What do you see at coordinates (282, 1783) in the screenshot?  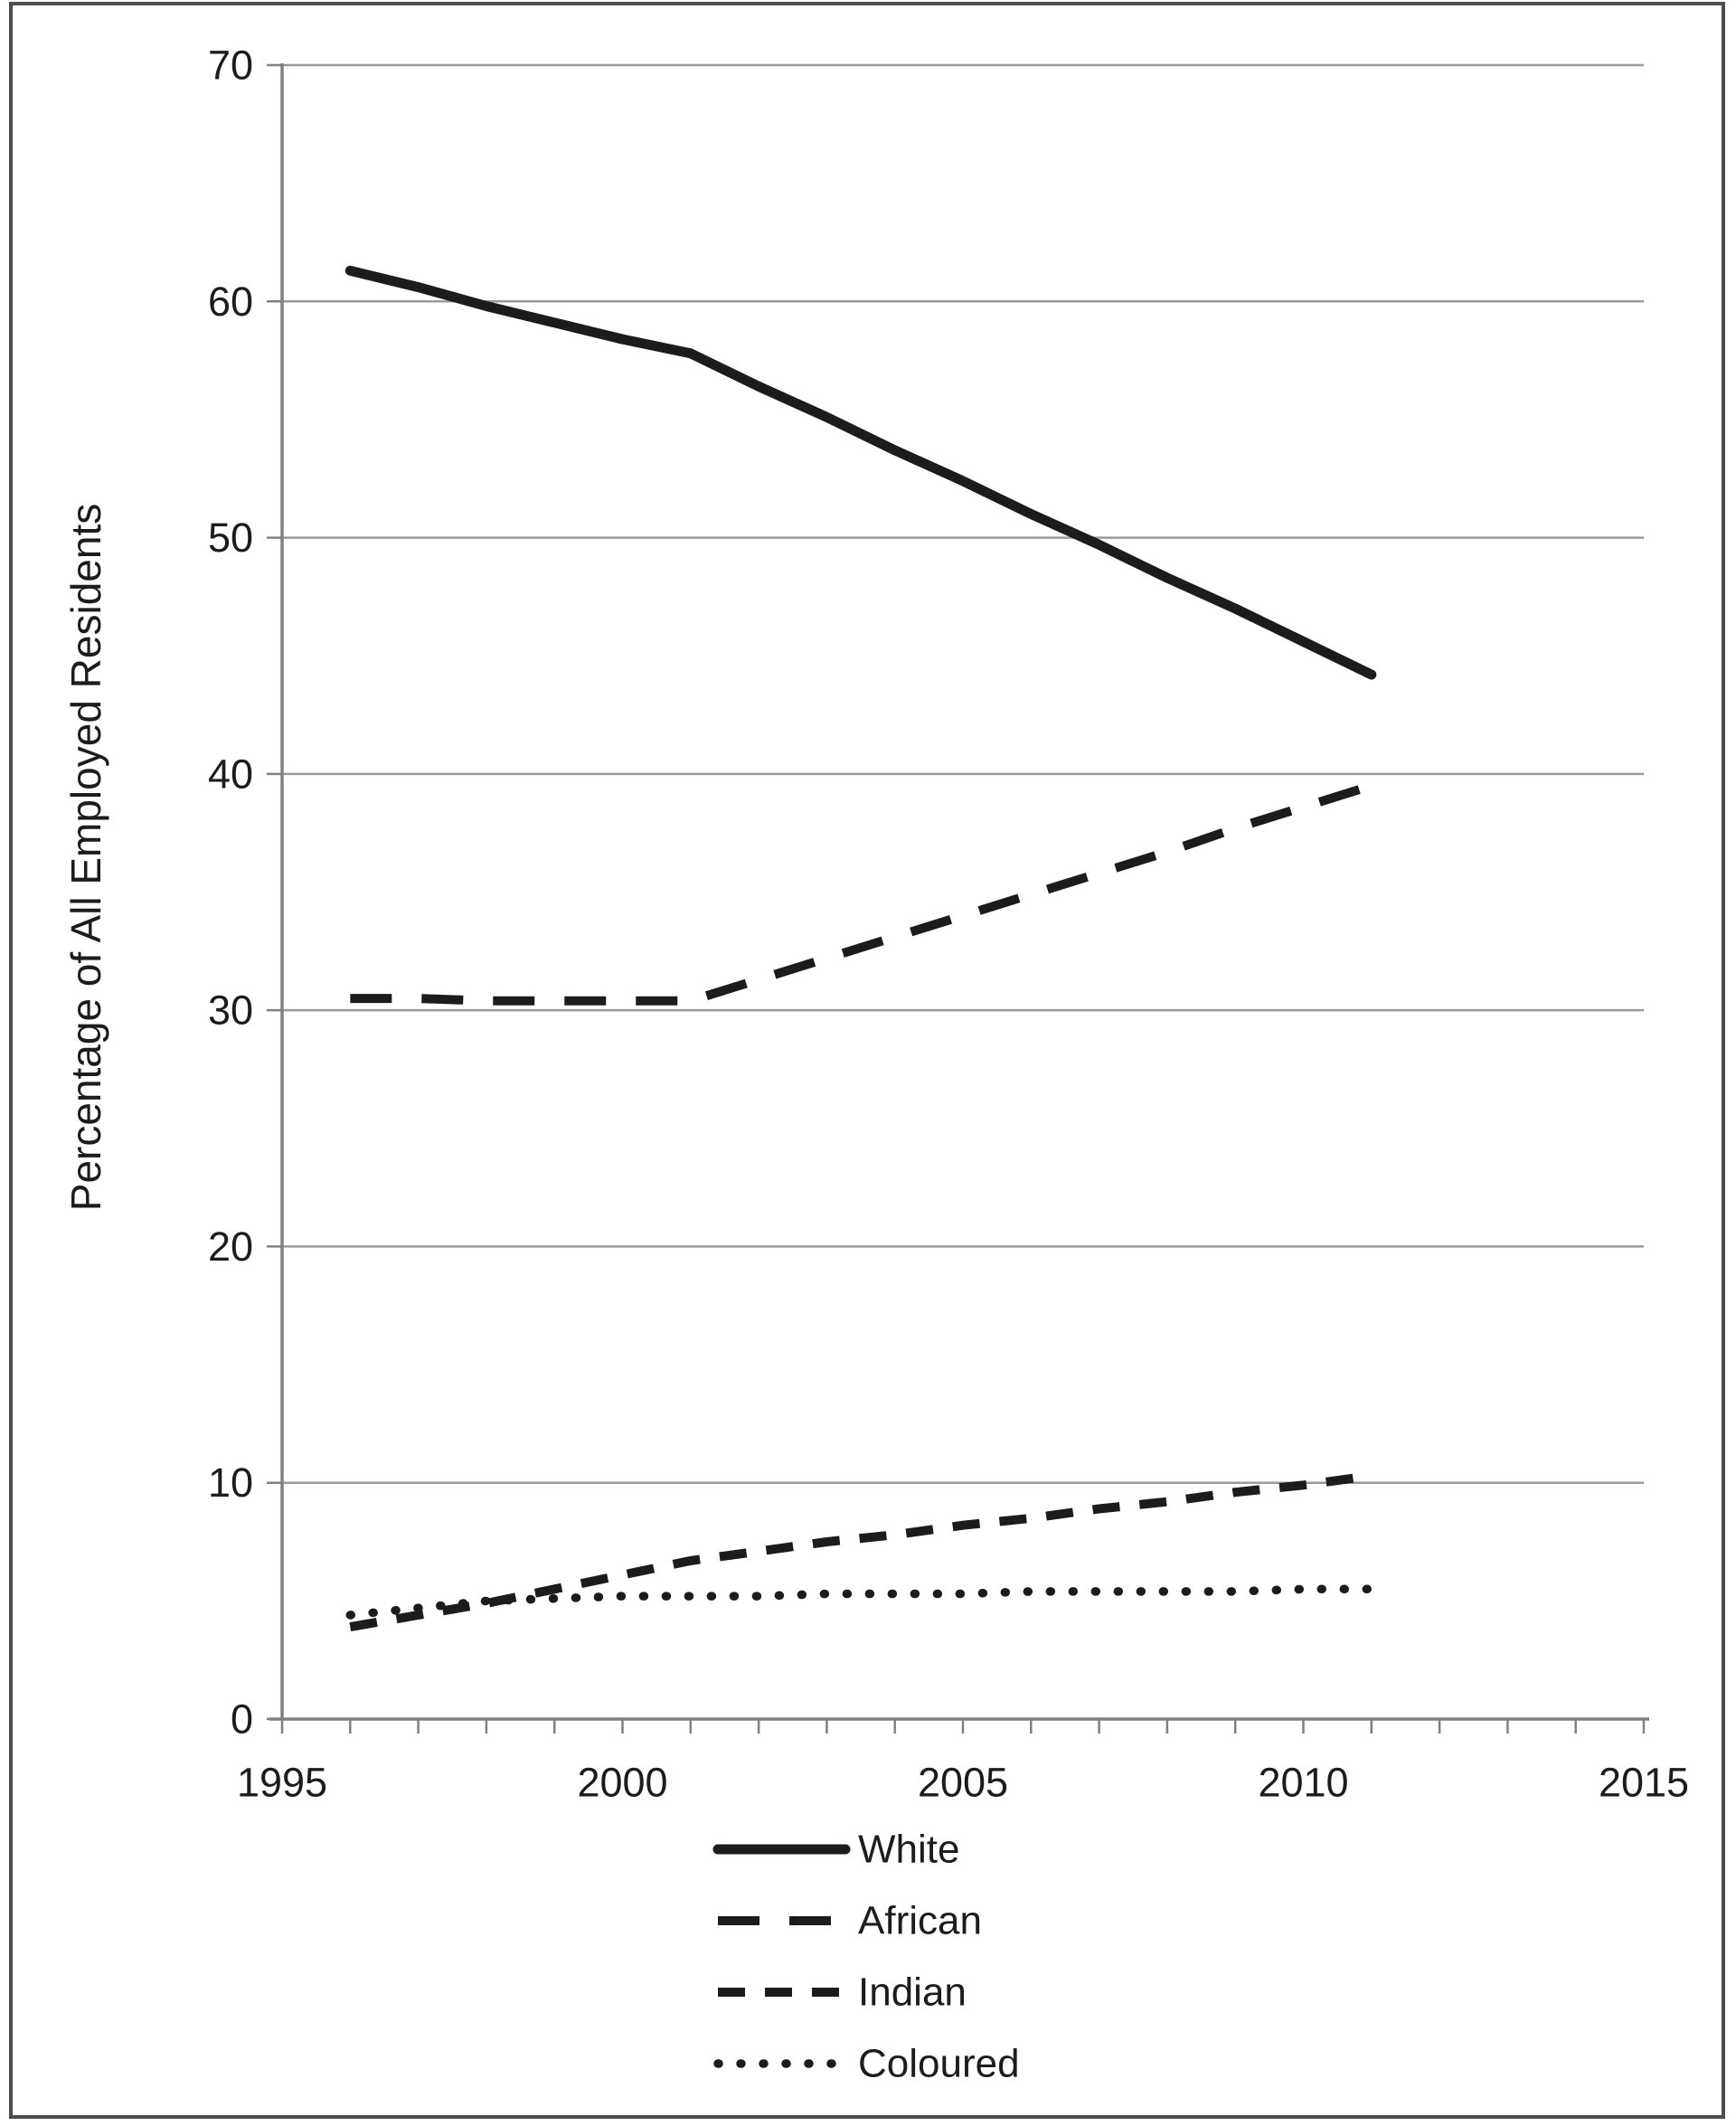 I see `x-tick-label: 1995` at bounding box center [282, 1783].